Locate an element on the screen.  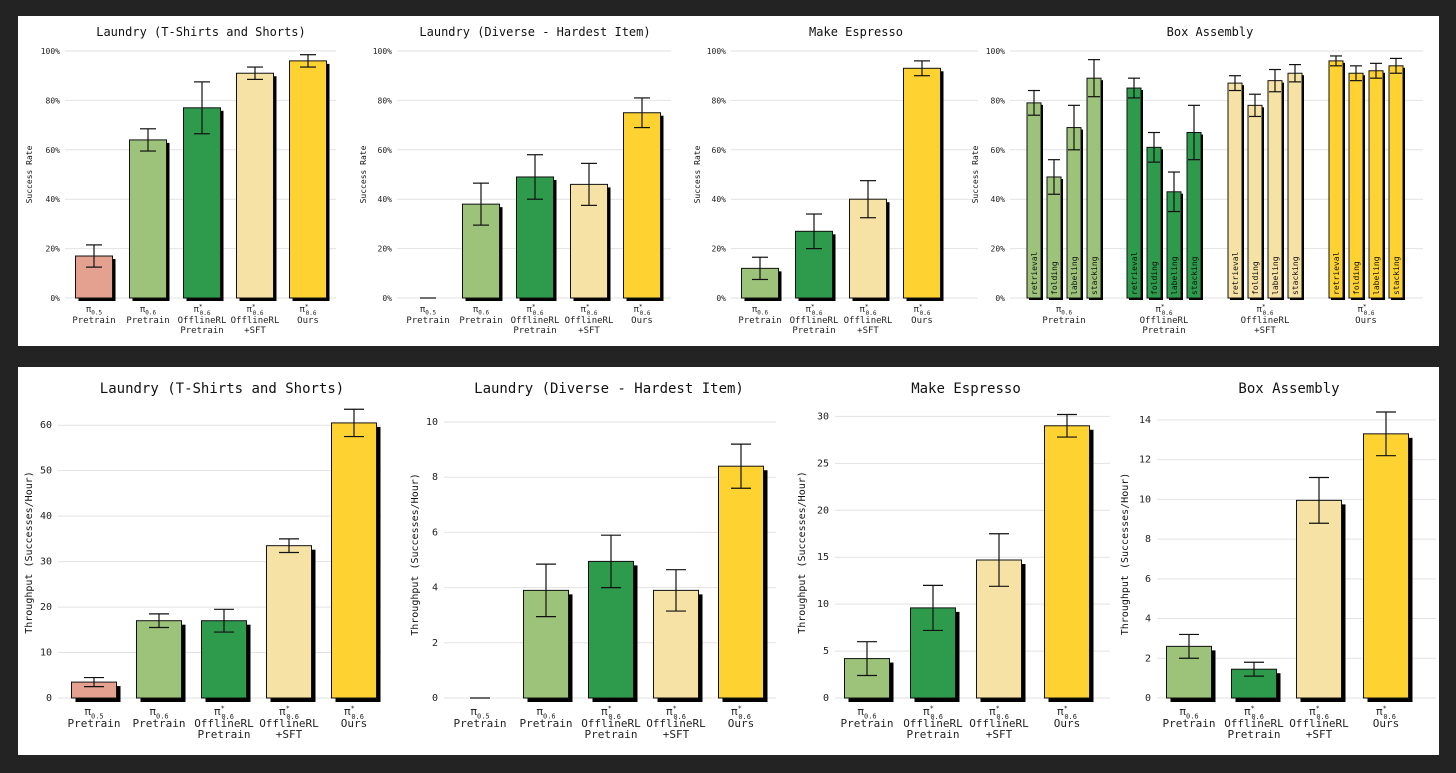
y-tick-label: 0 is located at coordinates (826, 698).